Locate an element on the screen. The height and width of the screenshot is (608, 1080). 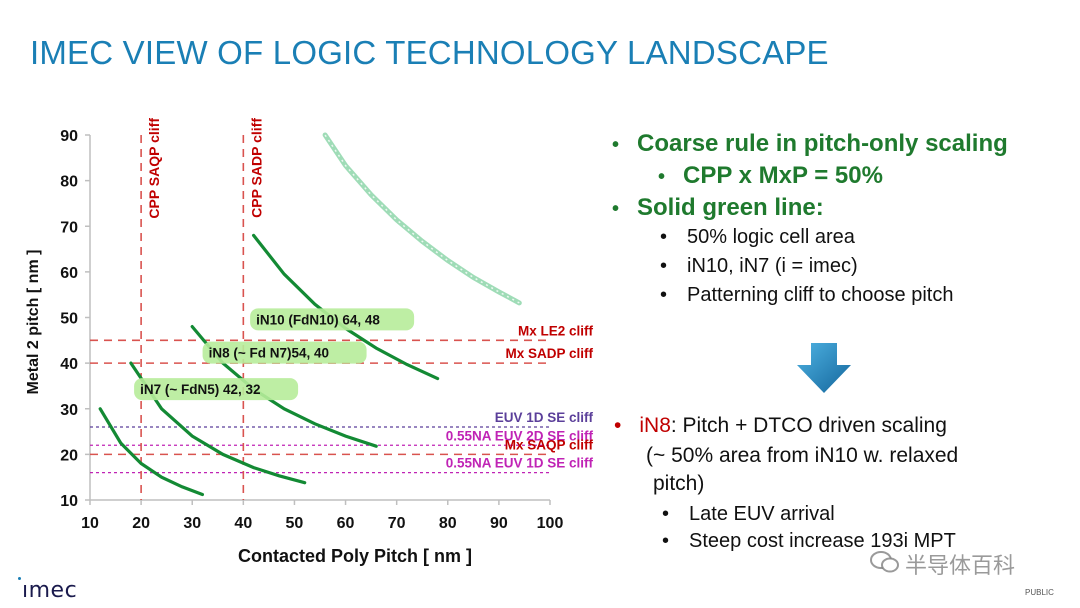
x-tick-label: 70 is located at coordinates (397, 523).